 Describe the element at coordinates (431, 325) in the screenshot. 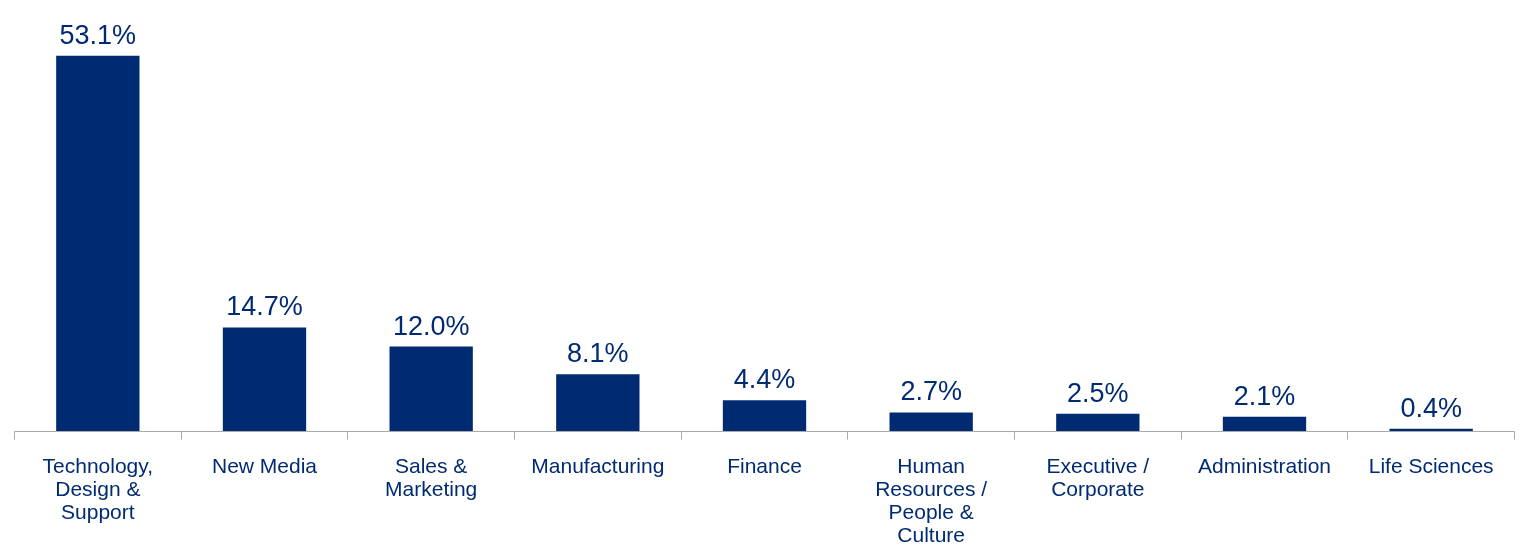

I see `data-label: 12.0%` at that location.